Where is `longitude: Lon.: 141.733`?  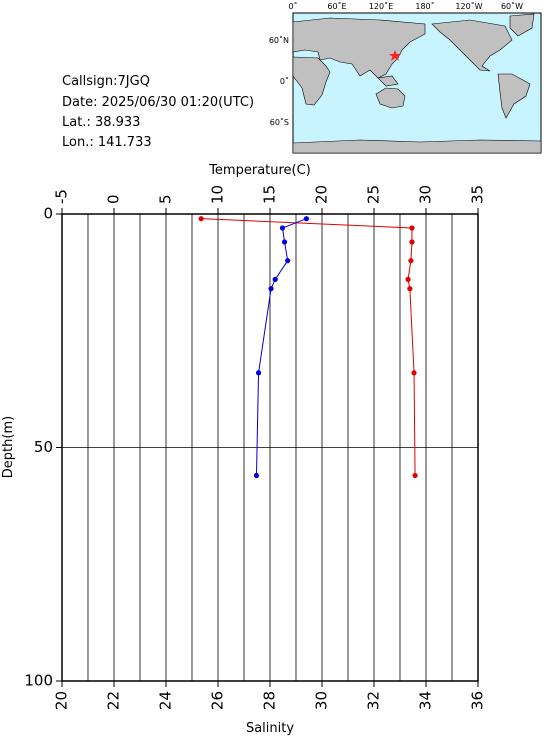 longitude: Lon.: 141.733 is located at coordinates (107, 142).